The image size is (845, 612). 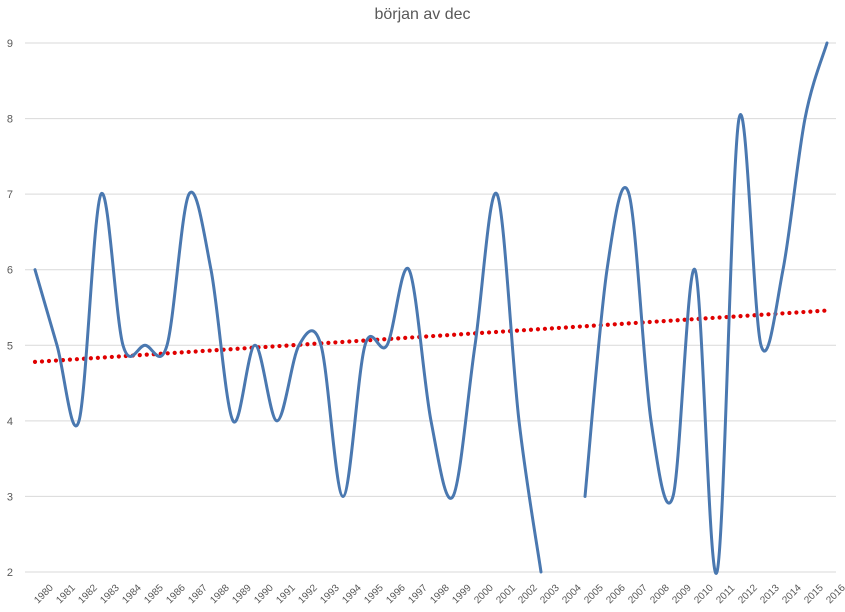 I want to click on x-tick-label: 1982, so click(x=88, y=594).